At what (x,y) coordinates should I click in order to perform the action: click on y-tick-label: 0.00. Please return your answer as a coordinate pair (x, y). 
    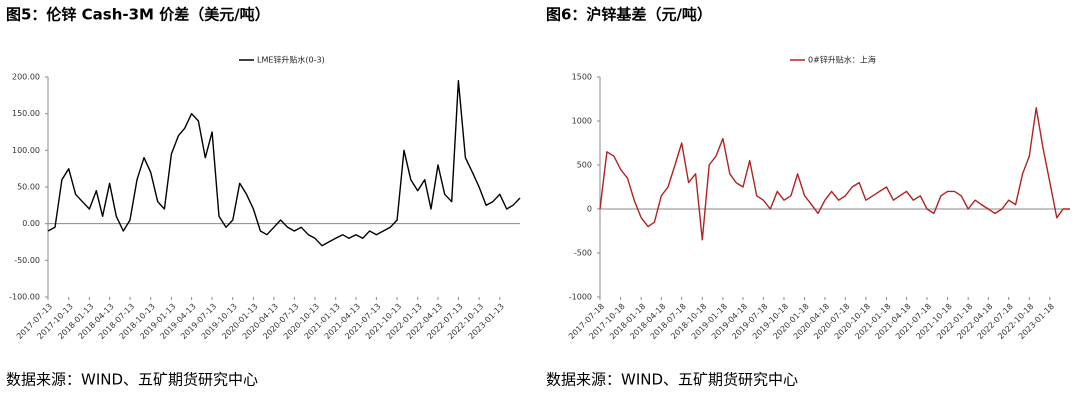
    Looking at the image, I should click on (31, 223).